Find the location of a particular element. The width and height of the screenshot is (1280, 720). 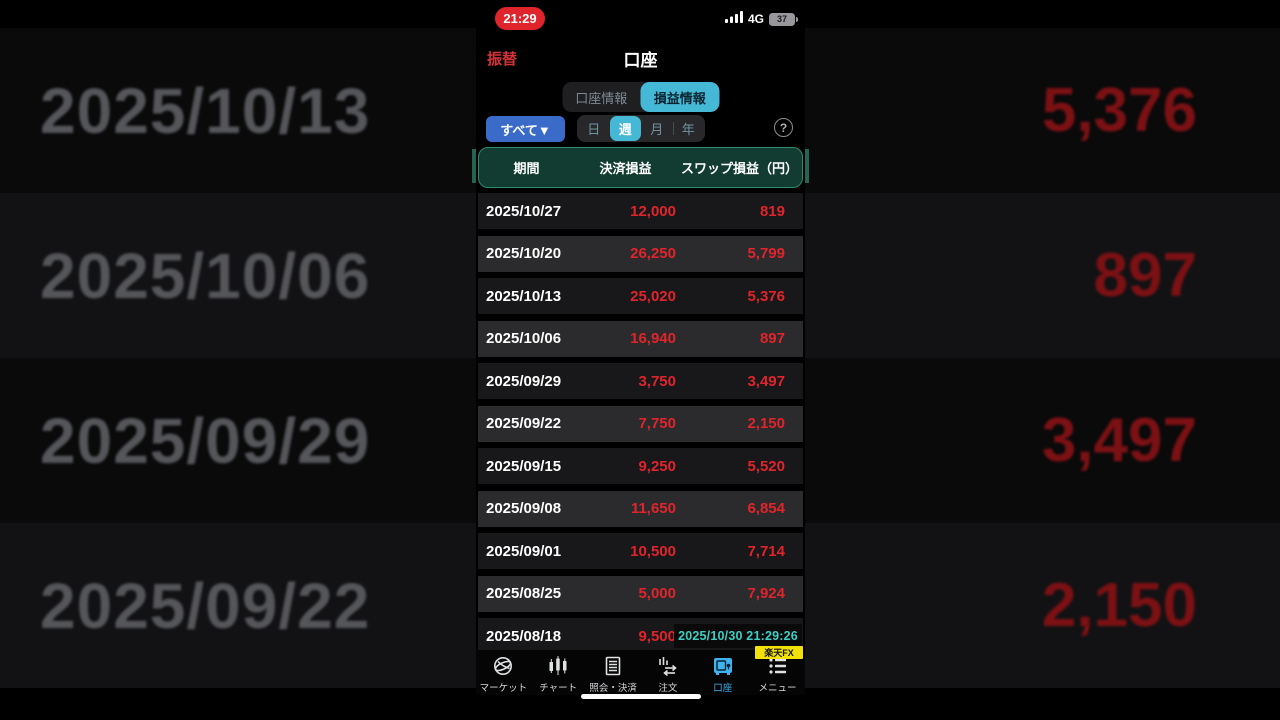

row-settlement-pl: 3,750 is located at coordinates (657, 381).